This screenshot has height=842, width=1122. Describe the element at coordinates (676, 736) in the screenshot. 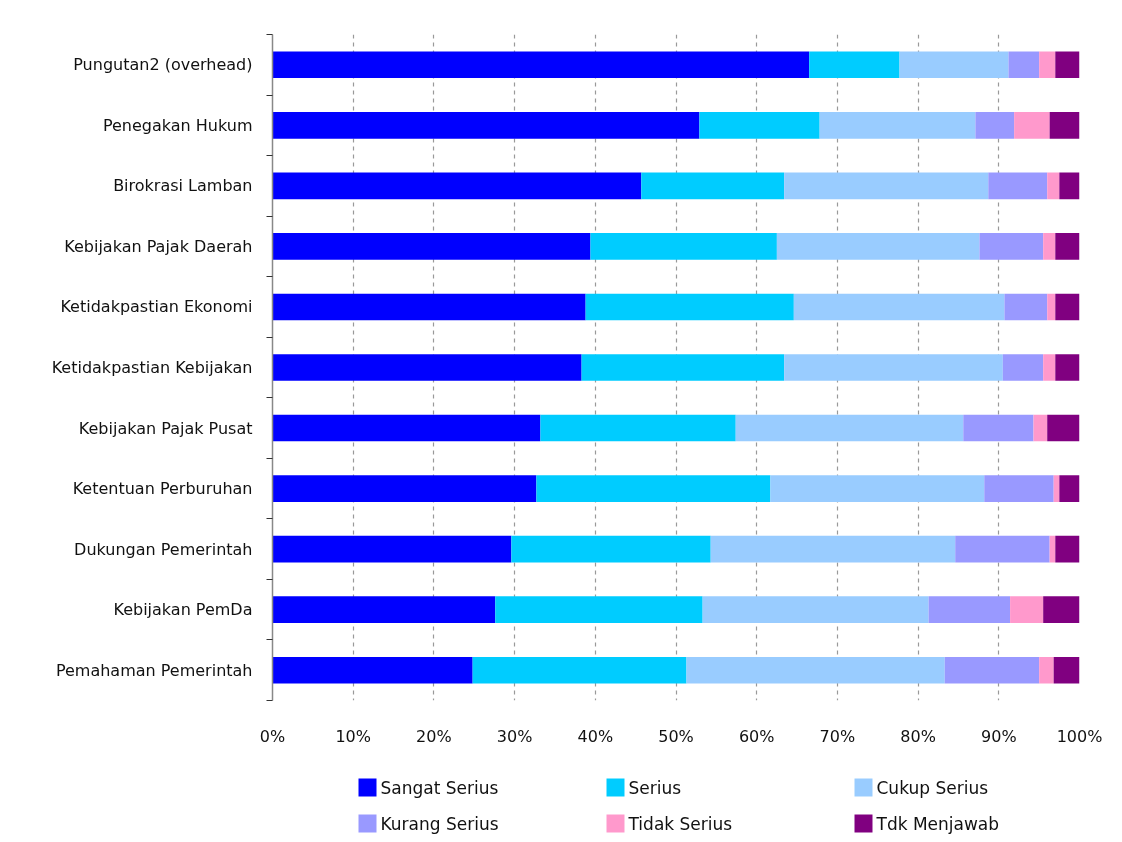

I see `x-tick-label: 50%` at that location.